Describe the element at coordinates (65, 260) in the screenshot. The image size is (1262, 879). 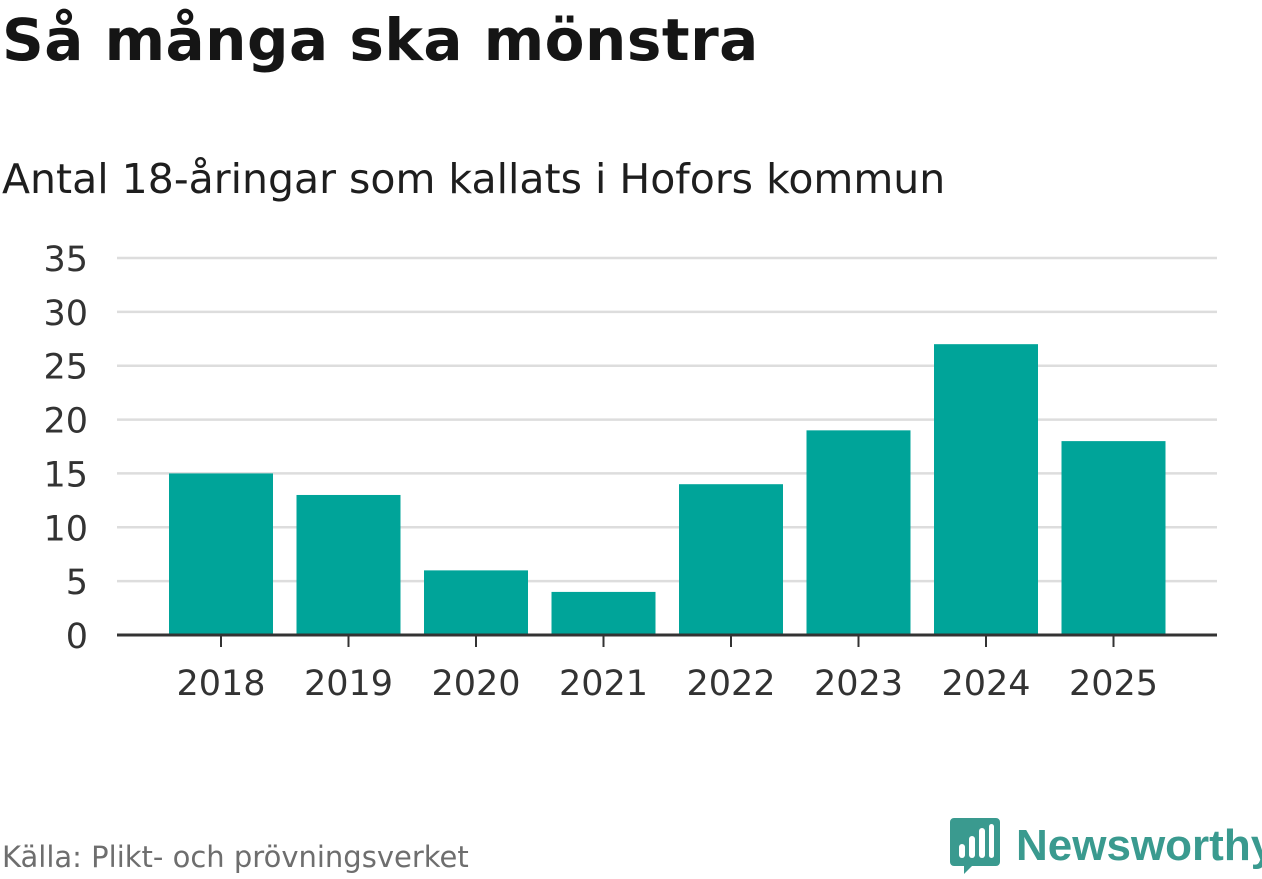
I see `y-tick-label: 35` at that location.